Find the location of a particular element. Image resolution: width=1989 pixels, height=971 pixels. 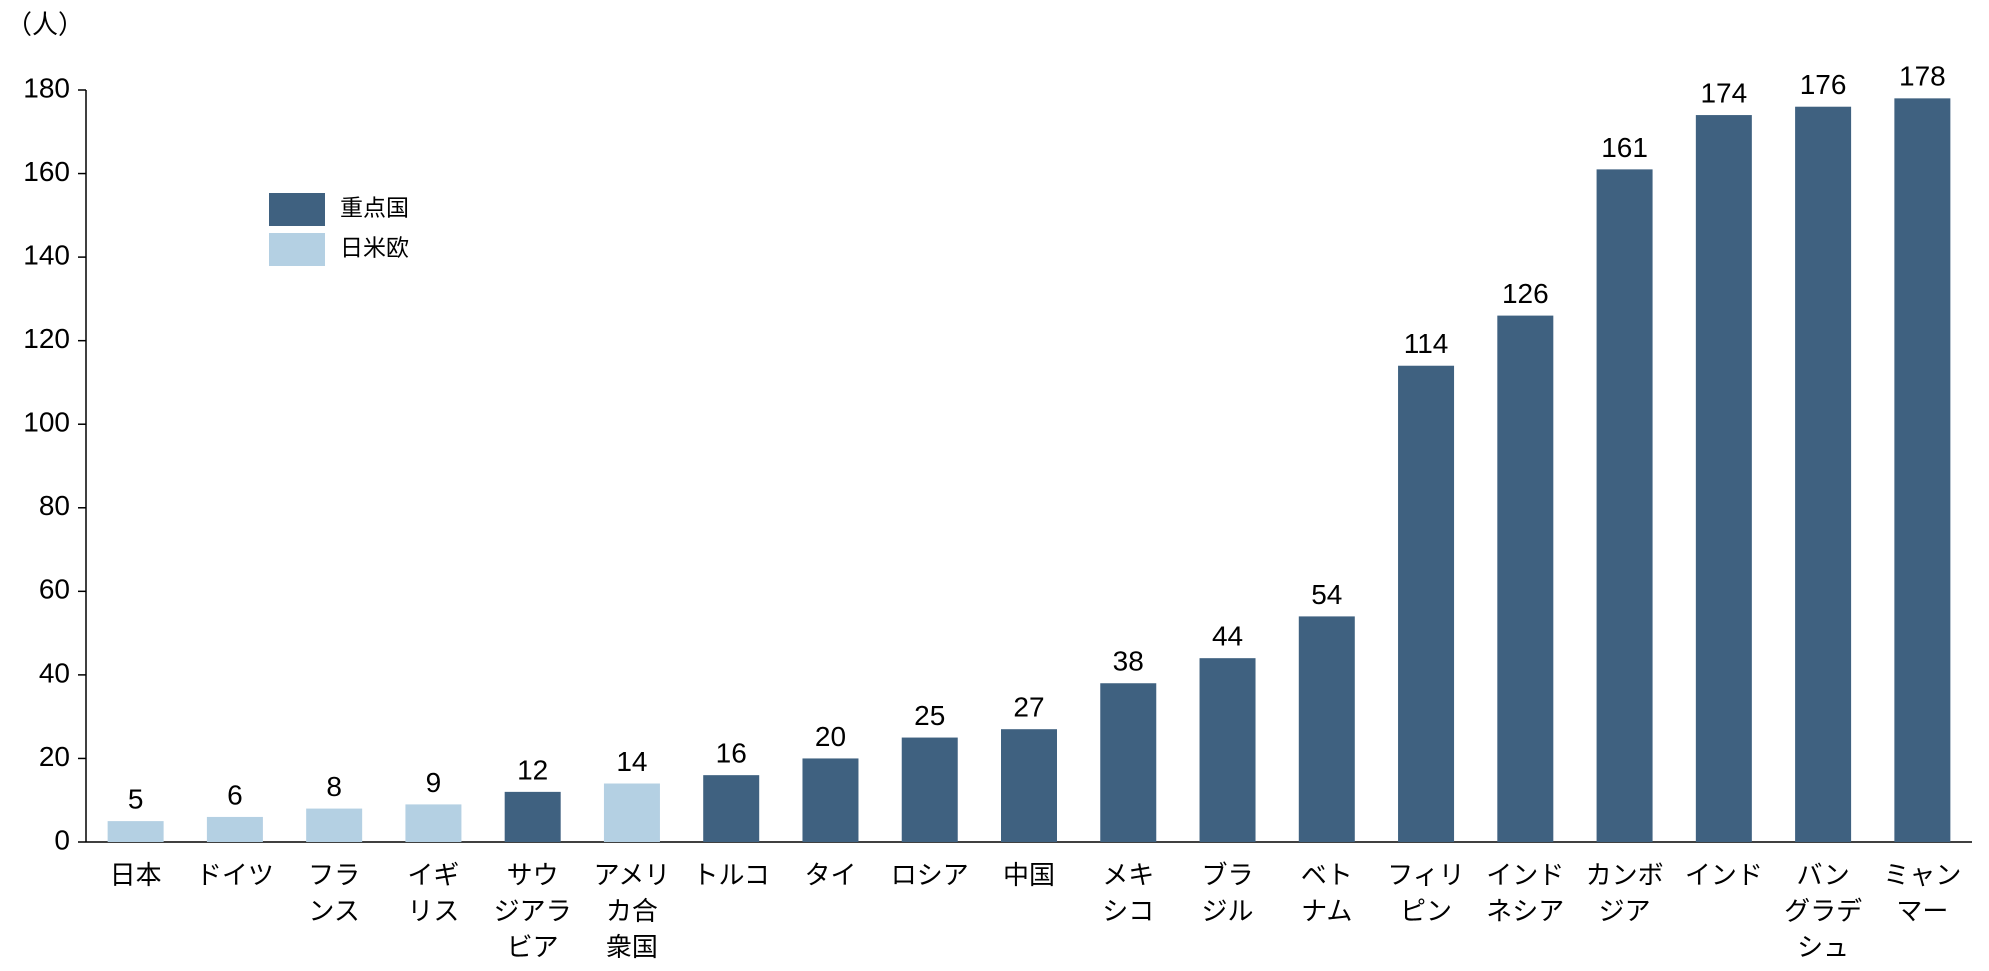

x-tick-label: サウ ジアラ ビア is located at coordinates (532, 912).